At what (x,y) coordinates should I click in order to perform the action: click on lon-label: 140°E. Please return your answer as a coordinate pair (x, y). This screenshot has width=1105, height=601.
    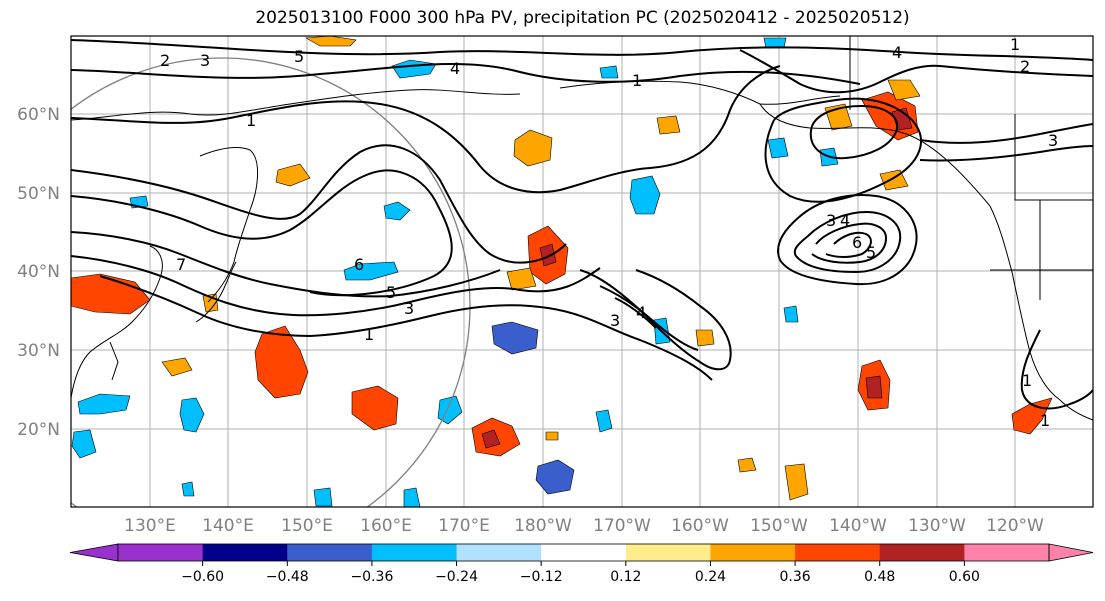
    Looking at the image, I should click on (228, 526).